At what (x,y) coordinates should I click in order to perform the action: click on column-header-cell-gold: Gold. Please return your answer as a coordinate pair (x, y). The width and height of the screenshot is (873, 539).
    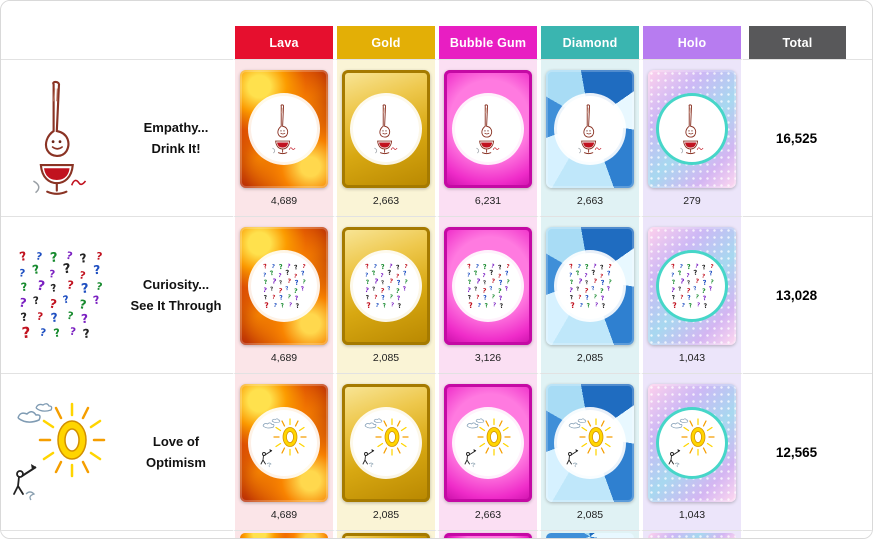
    Looking at the image, I should click on (386, 30).